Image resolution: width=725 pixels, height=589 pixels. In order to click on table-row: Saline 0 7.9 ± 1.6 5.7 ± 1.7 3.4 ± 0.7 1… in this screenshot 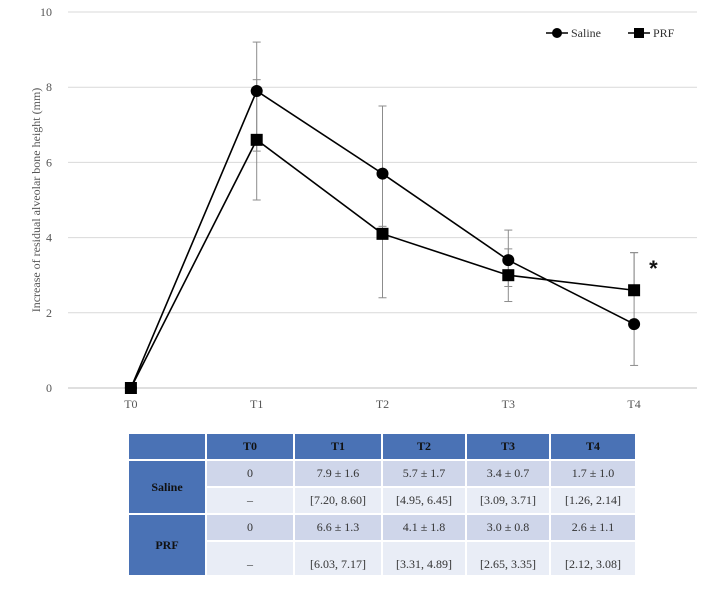, I will do `click(382, 487)`.